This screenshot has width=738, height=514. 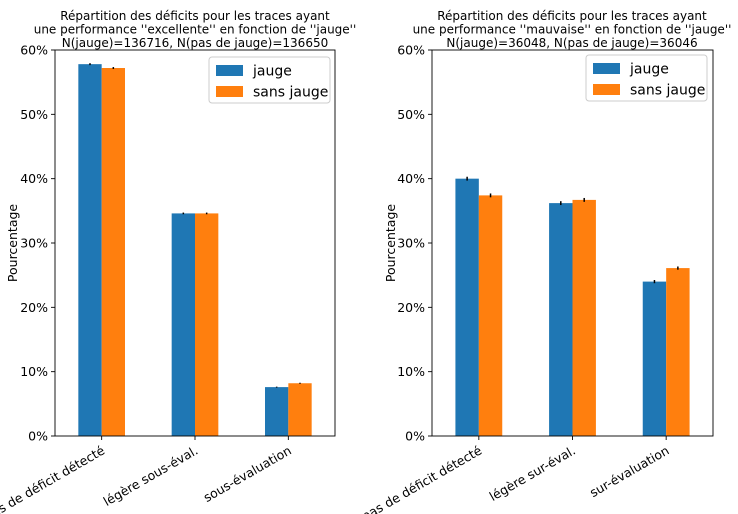 What do you see at coordinates (571, 43) in the screenshot?
I see `chart-title-line: N(jauge)=36048, N(pas de jauge)=36046` at bounding box center [571, 43].